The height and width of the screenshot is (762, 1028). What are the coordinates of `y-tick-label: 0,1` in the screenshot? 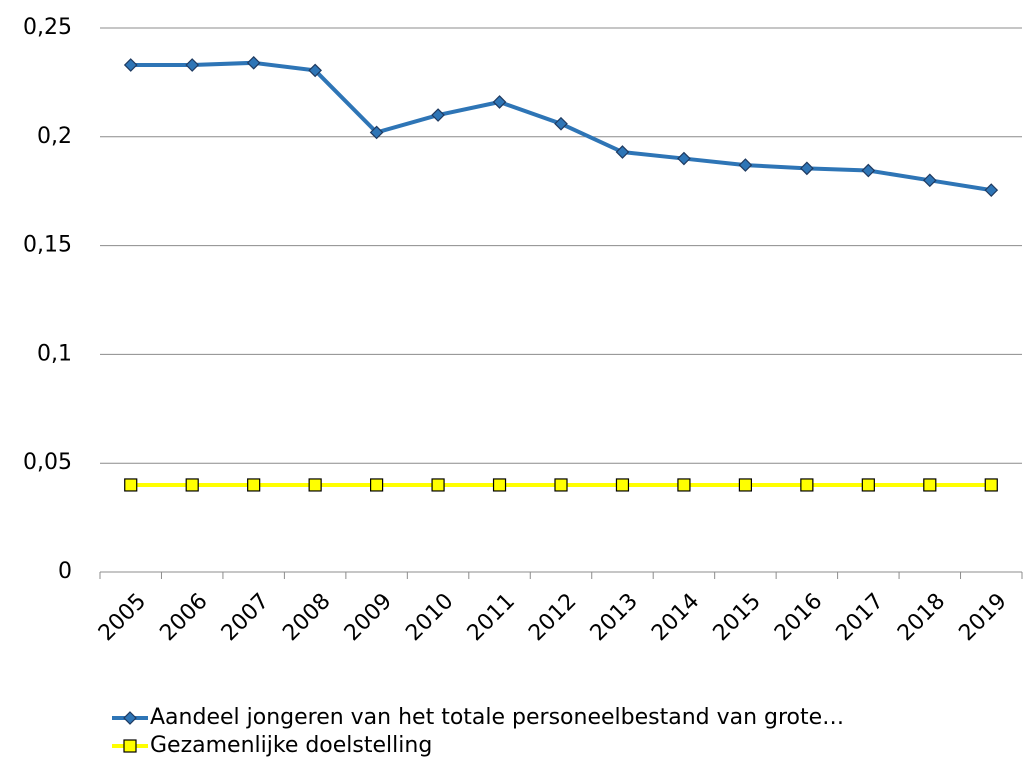 It's located at (54, 353).